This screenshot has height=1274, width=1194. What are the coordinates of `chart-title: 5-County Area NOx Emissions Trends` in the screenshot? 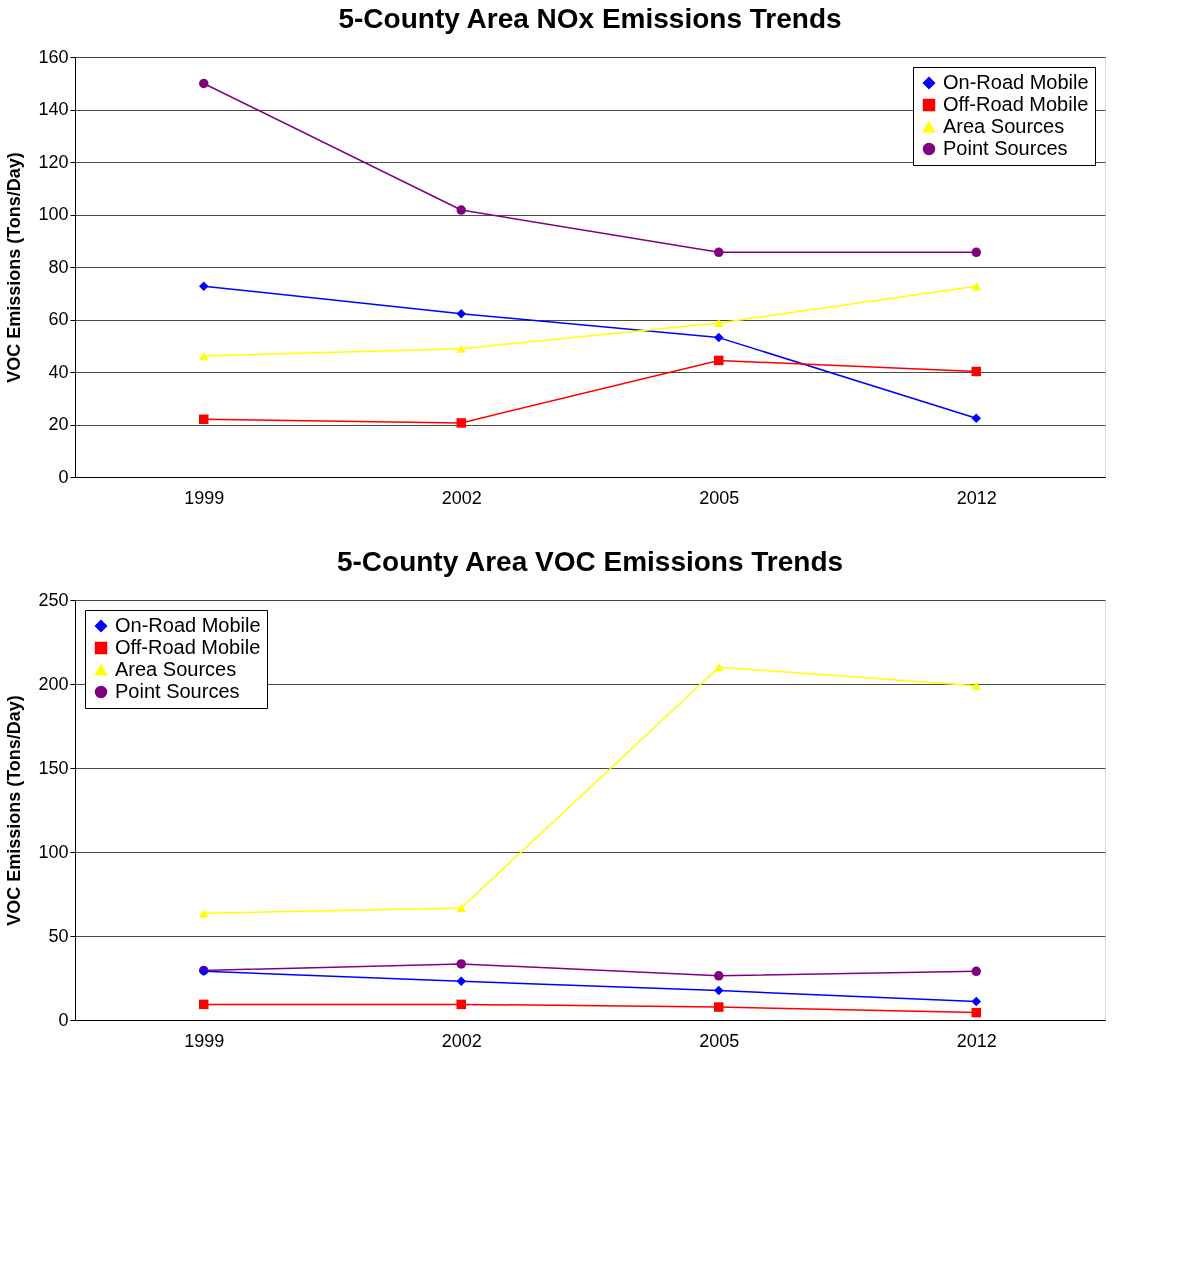 It's located at (590, 18).